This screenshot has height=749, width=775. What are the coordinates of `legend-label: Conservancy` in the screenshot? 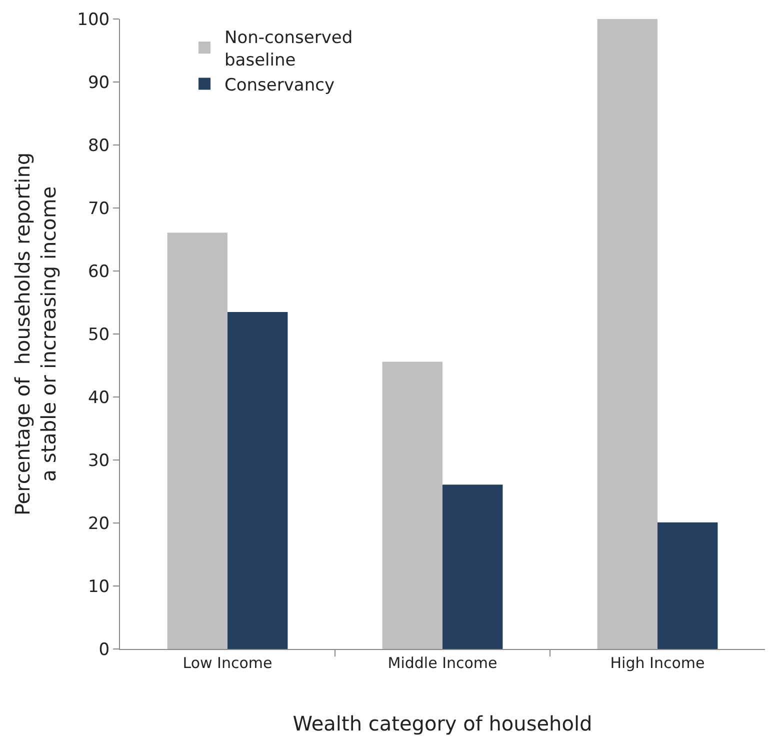 It's located at (279, 85).